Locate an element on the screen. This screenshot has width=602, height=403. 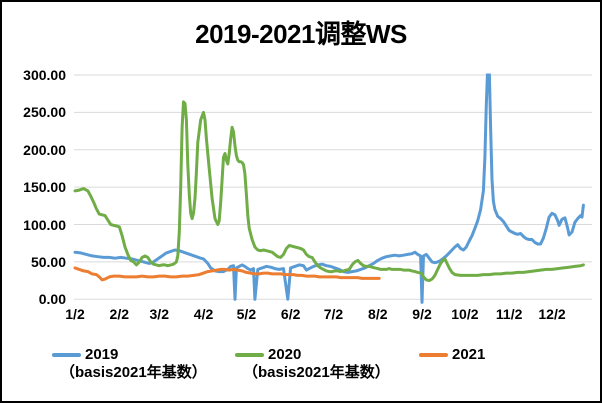
series-line-2021 is located at coordinates (227, 274).